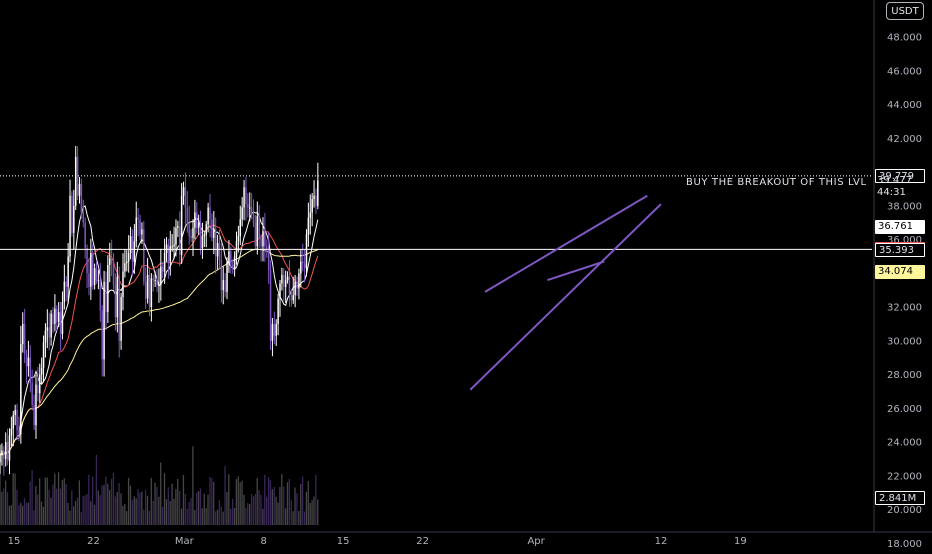 This screenshot has width=932, height=554. What do you see at coordinates (740, 541) in the screenshot?
I see `time-tick-label: 19` at bounding box center [740, 541].